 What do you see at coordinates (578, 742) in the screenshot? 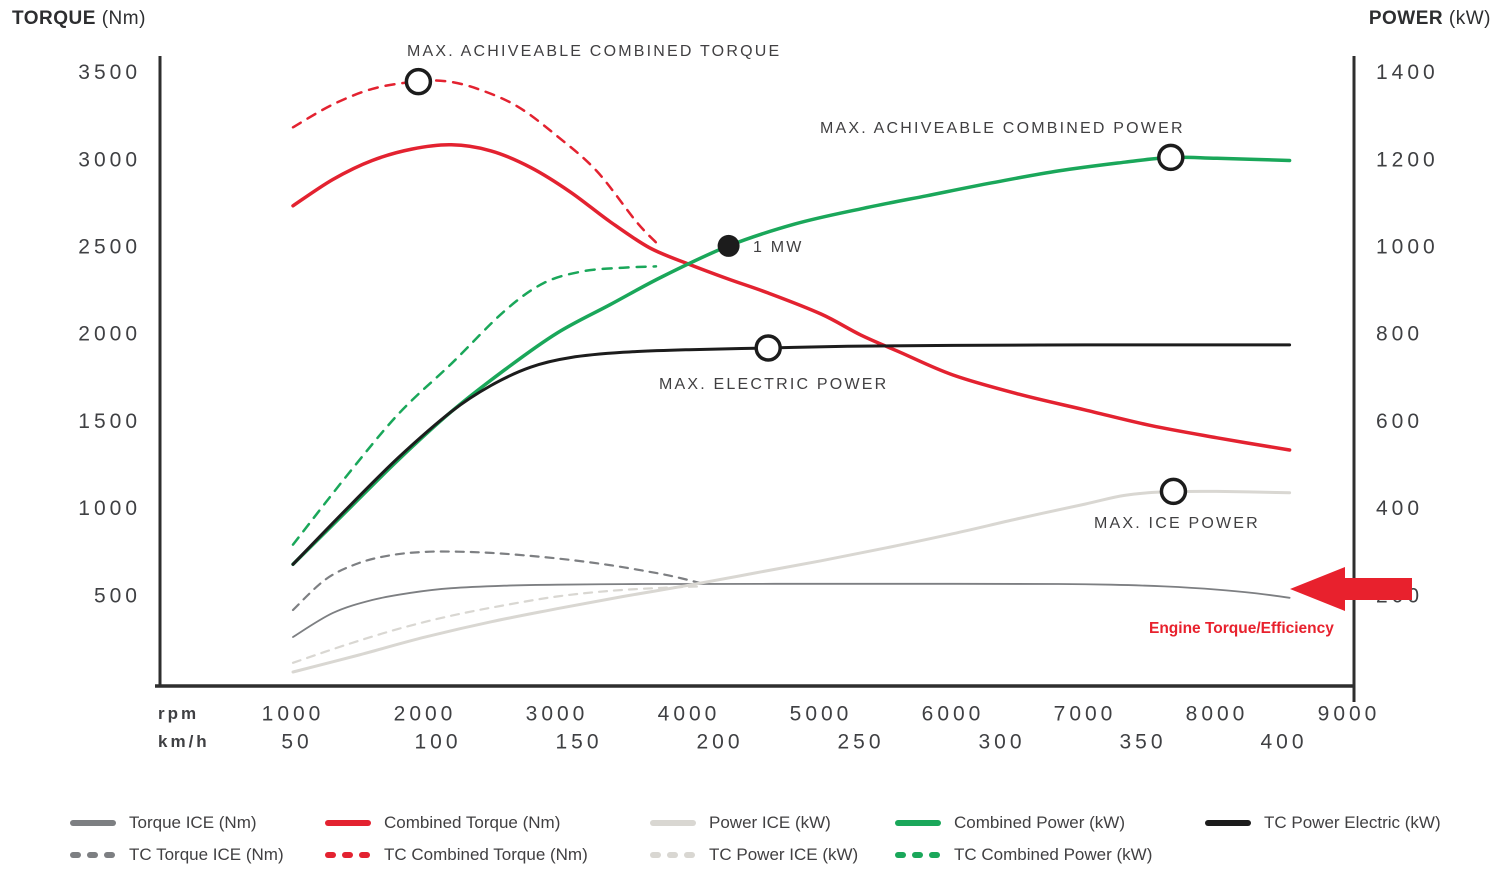
I see `kmh-tick-150: 150` at bounding box center [578, 742].